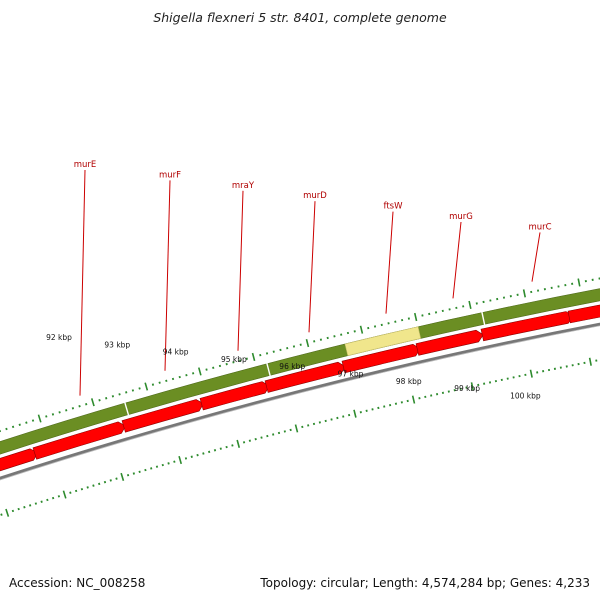  Describe the element at coordinates (85, 165) in the screenshot. I see `gene-label-mure: murE` at that location.